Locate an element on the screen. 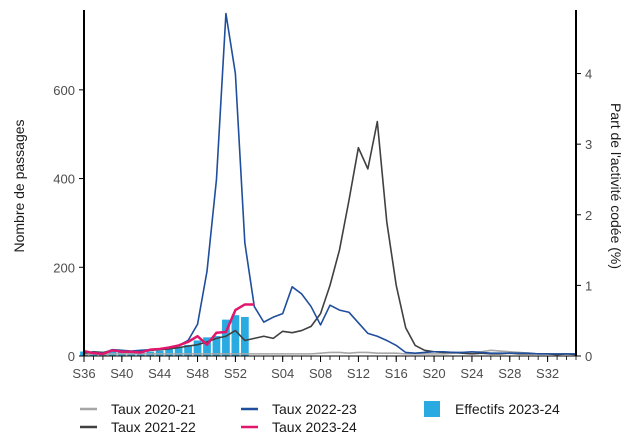 This screenshot has width=637, height=436. right-tick-label-1: 1 is located at coordinates (588, 285).